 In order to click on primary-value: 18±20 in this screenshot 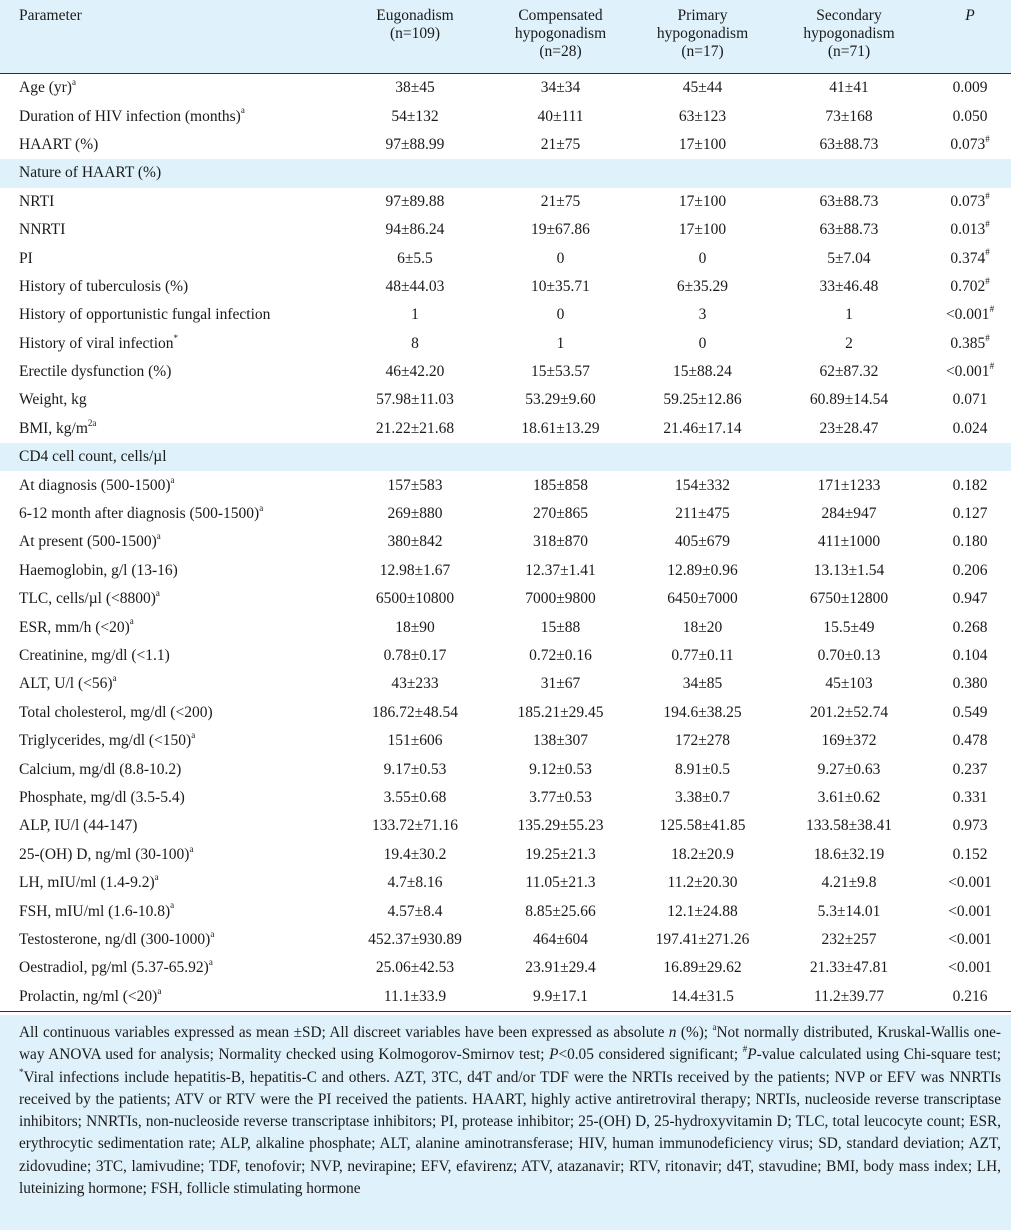, I will do `click(702, 627)`.